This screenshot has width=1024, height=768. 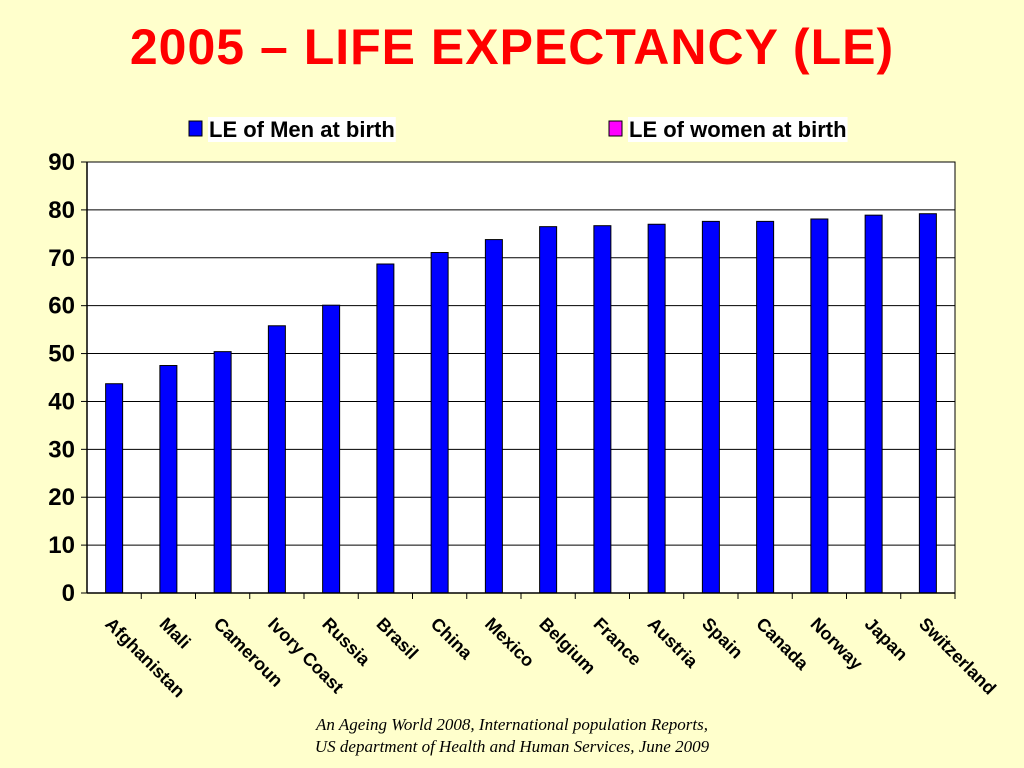 What do you see at coordinates (61, 449) in the screenshot?
I see `y-tick-label: 30` at bounding box center [61, 449].